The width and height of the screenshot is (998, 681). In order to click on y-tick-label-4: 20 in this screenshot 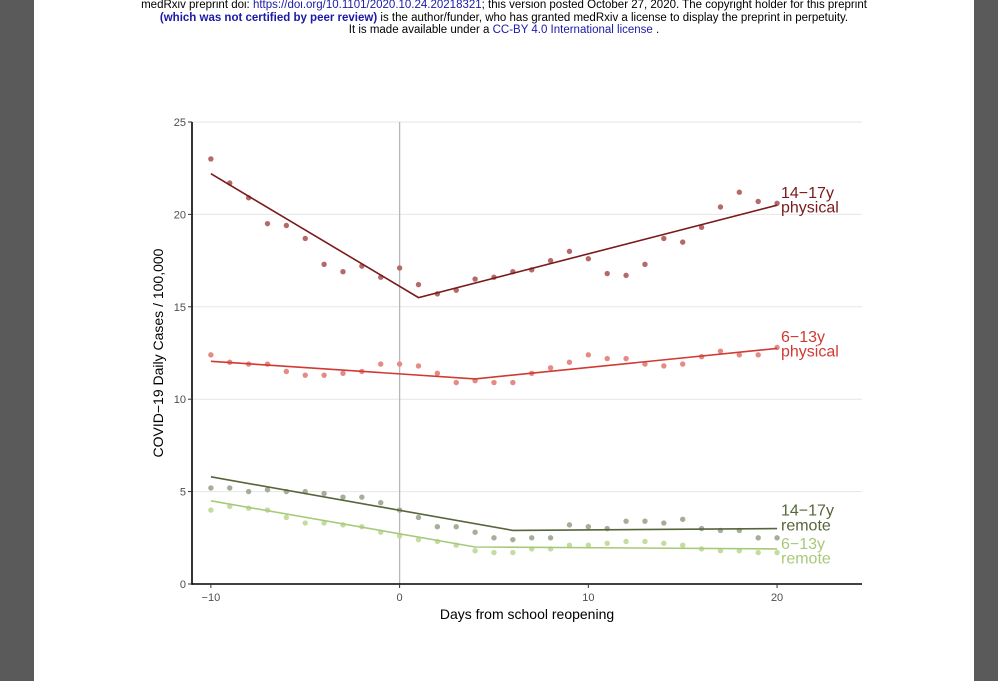, I will do `click(180, 215)`.